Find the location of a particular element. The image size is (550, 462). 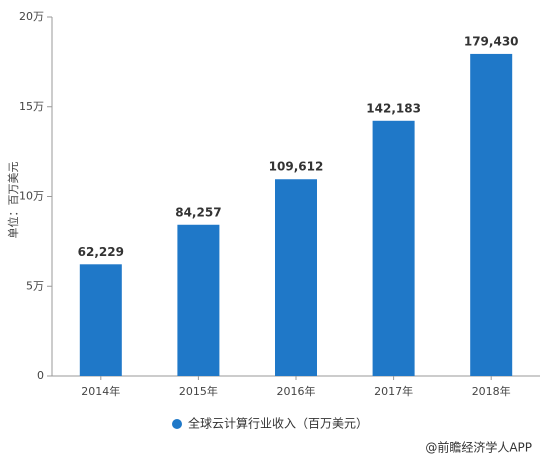

x-tick-label: 2018年 is located at coordinates (491, 391).